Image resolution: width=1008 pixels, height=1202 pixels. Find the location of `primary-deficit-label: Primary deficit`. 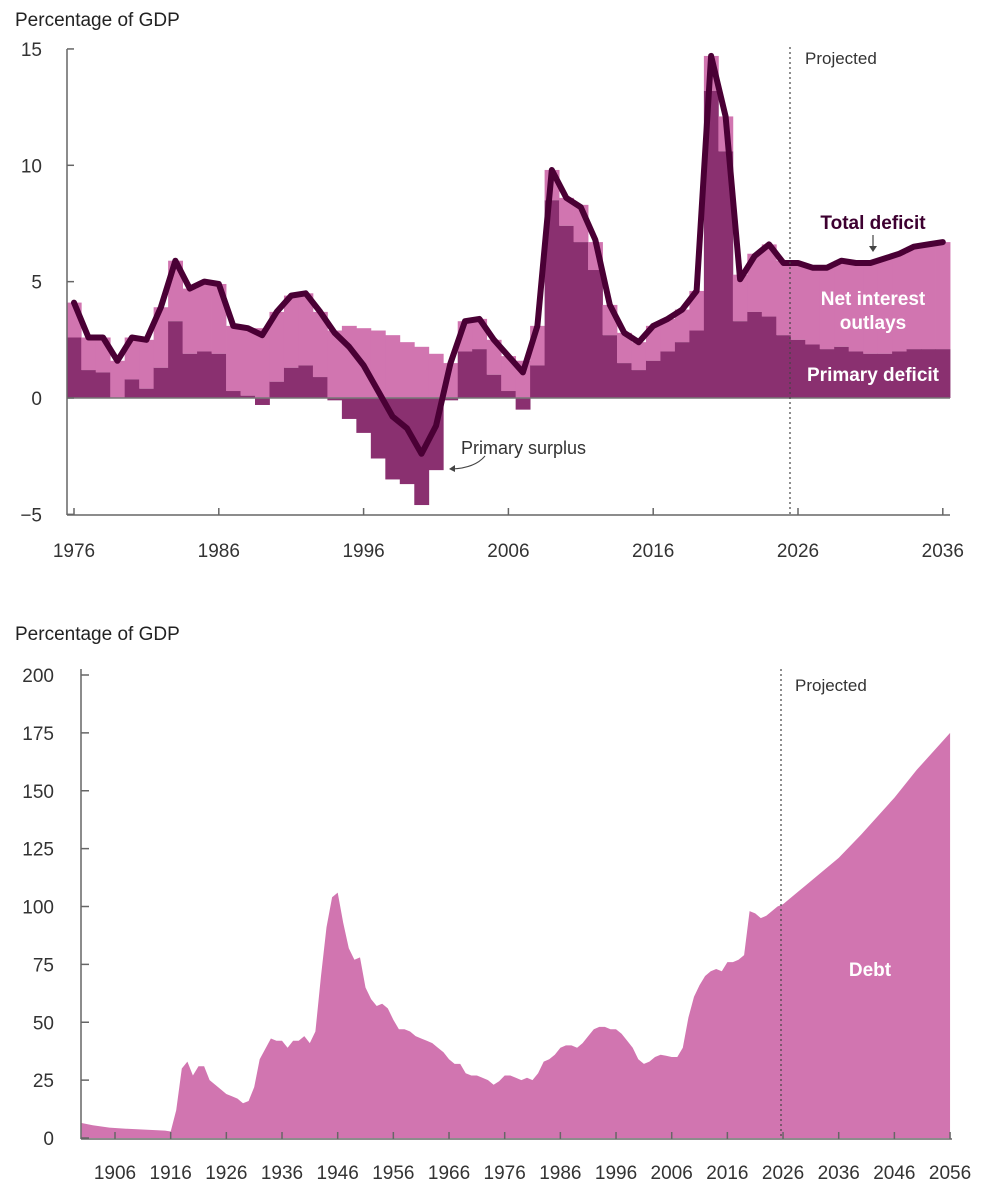

primary-deficit-label: Primary deficit is located at coordinates (873, 375).